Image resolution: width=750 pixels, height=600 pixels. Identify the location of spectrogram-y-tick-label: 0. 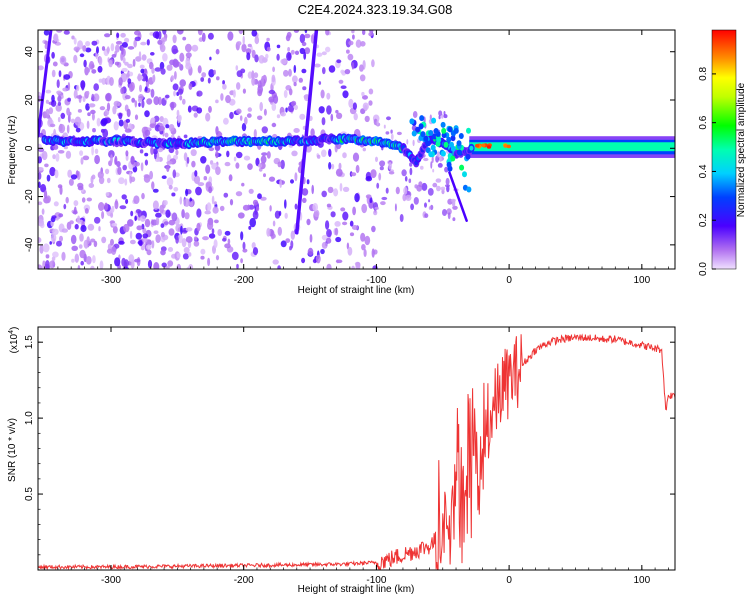
(29, 148).